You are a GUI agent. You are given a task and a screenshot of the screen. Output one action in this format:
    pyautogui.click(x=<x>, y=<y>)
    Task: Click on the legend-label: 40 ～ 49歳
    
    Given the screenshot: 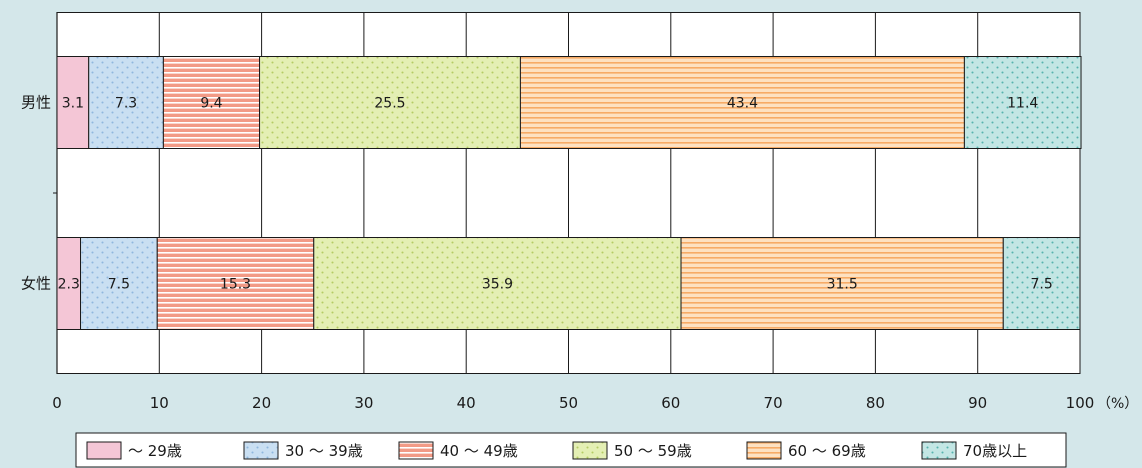 What is the action you would take?
    pyautogui.click(x=479, y=451)
    